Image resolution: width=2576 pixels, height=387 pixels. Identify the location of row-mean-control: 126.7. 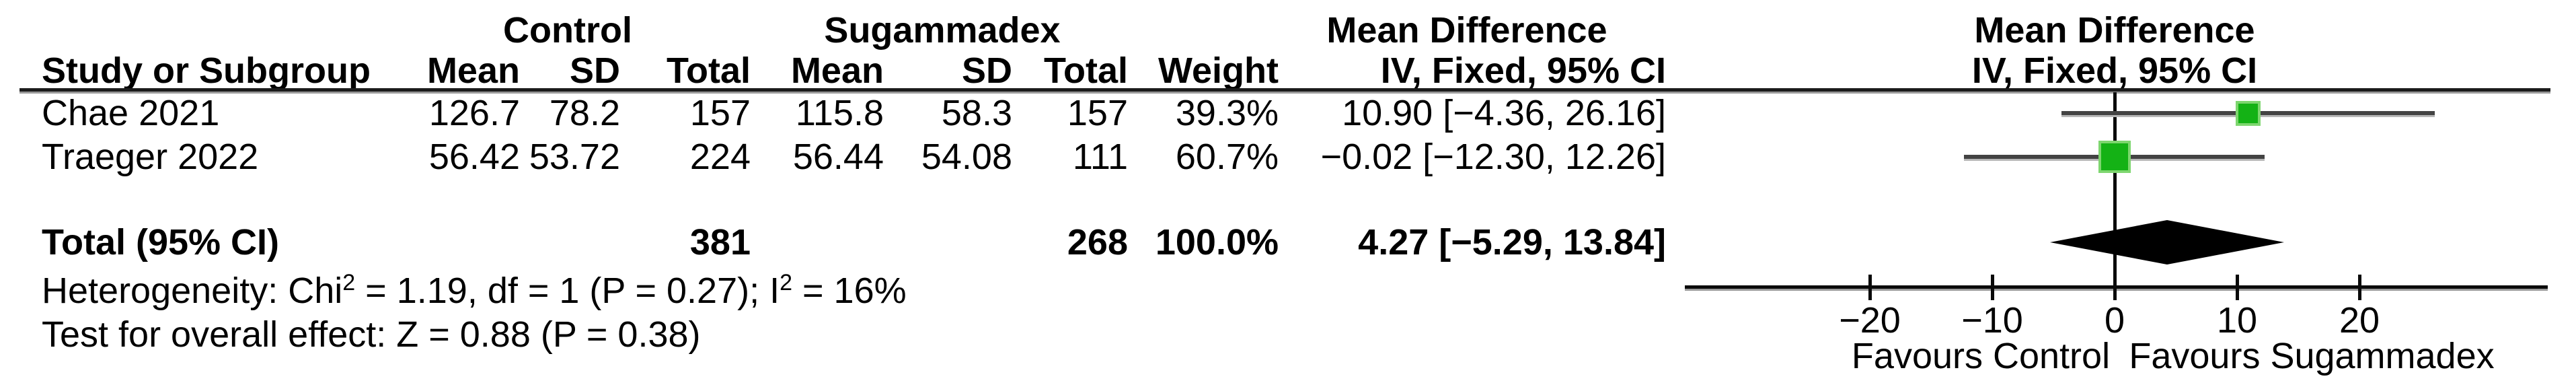
(474, 113).